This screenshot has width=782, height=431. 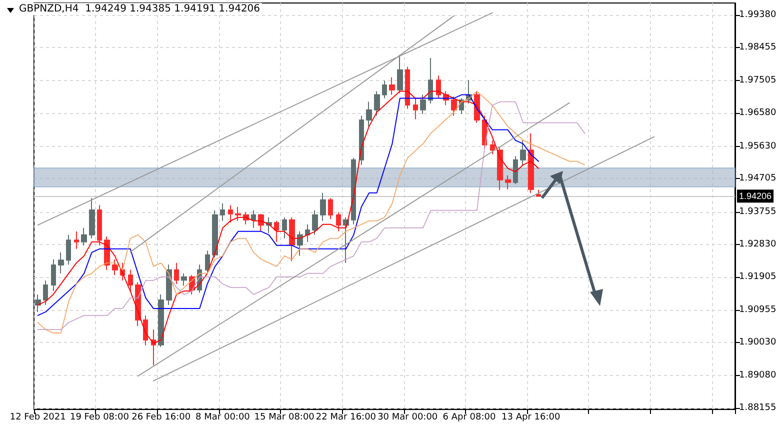 I want to click on x-tick-label: 6 Apr 08:00, so click(x=469, y=417).